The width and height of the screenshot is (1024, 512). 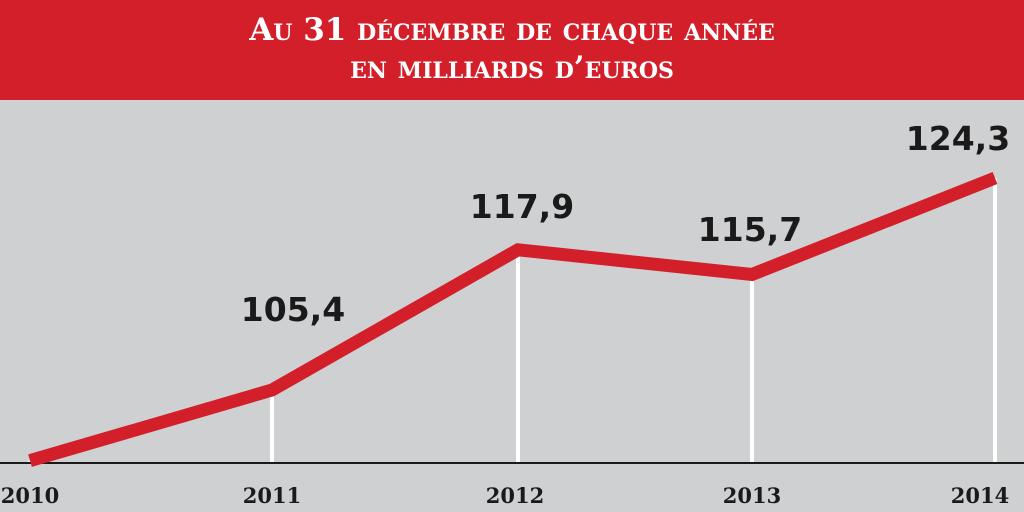 I want to click on chart-title-line-2: en milliards d’euros, so click(x=512, y=68).